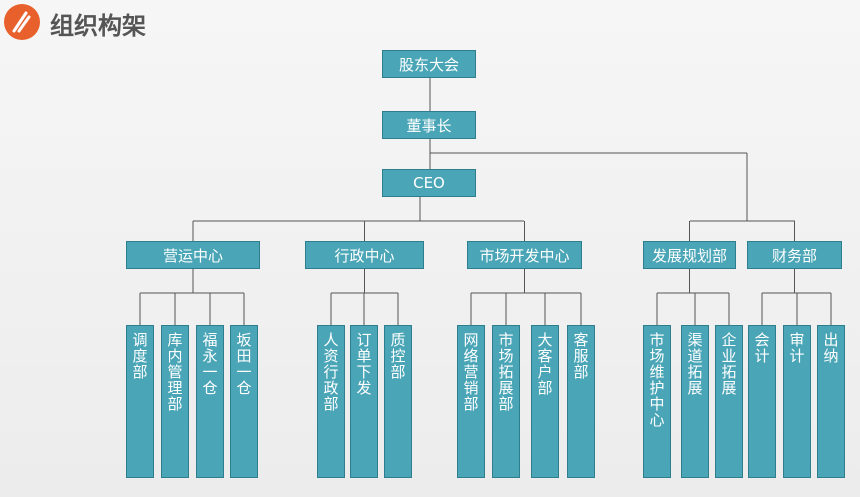 This screenshot has width=860, height=497. I want to click on sub-department-node: 大客户部, so click(545, 401).